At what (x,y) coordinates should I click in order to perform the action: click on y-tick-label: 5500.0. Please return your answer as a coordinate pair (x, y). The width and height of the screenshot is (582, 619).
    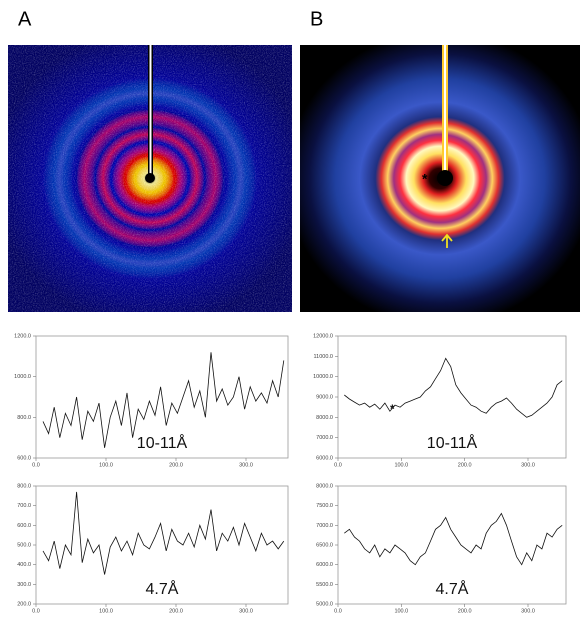
    Looking at the image, I should click on (324, 585).